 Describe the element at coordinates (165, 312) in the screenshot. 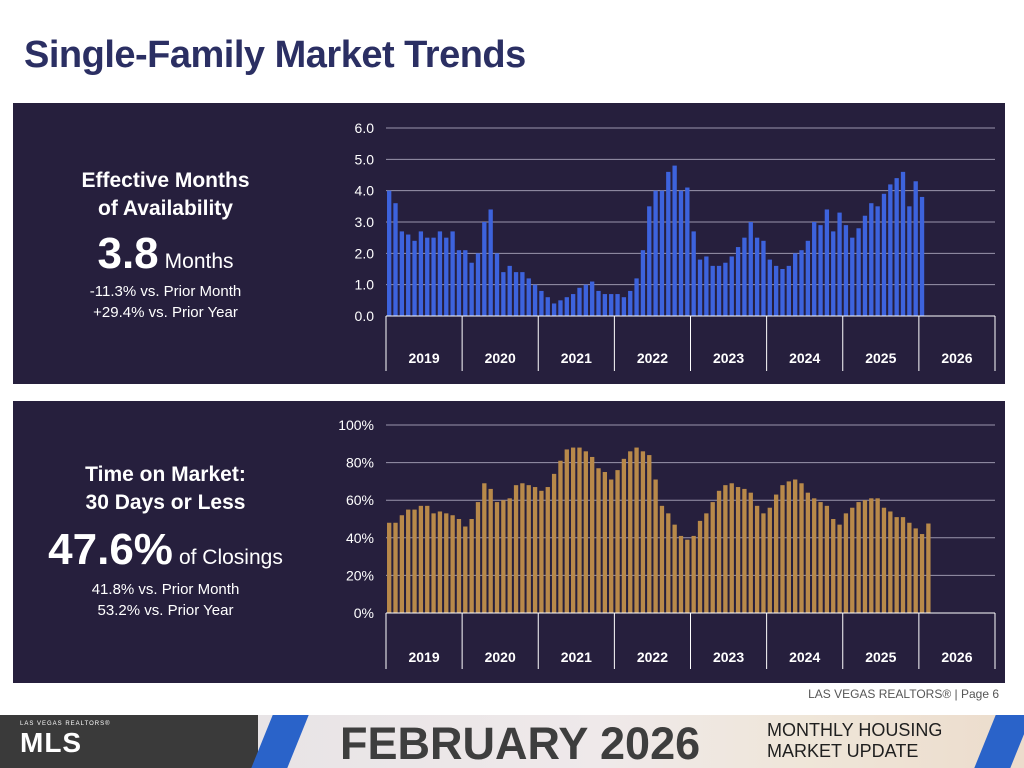

I see `availability-vs-prior-year: +29.4% vs. Prior Year` at that location.